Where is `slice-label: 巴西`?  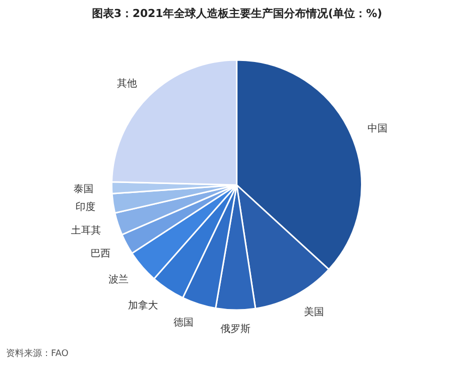 slice-label: 巴西 is located at coordinates (100, 254).